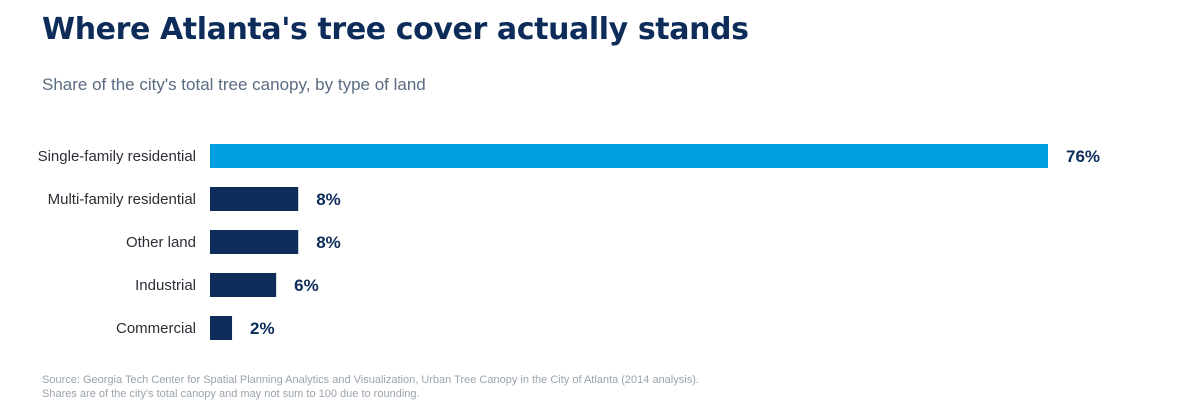  I want to click on category-label: Single-family residential, so click(117, 156).